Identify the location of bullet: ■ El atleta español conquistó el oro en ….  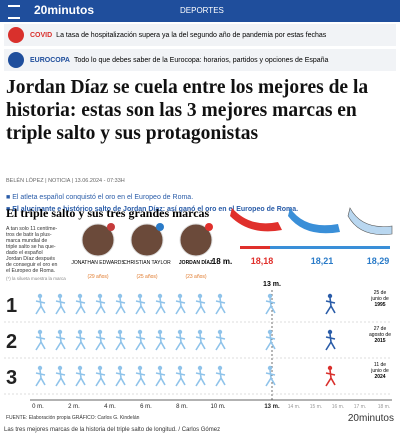
(100, 197).